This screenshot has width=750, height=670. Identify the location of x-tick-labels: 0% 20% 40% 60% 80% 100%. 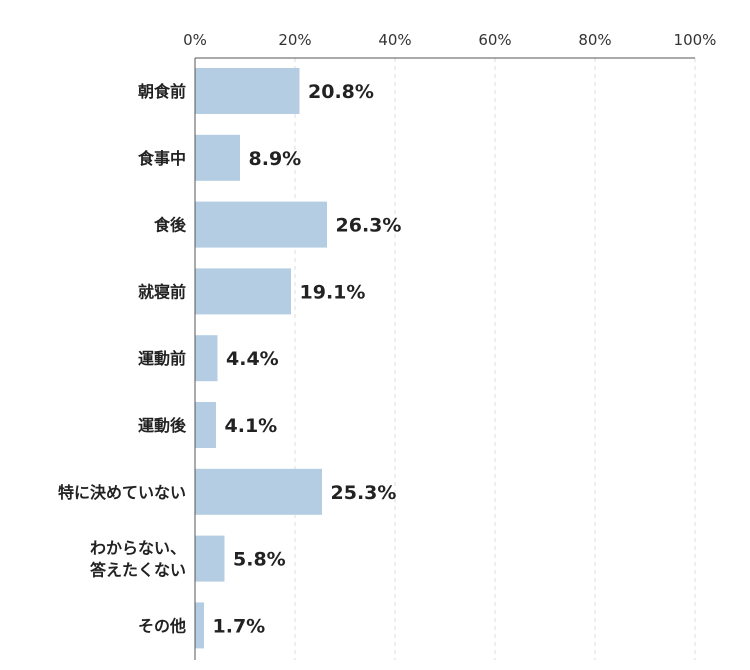
(449, 40).